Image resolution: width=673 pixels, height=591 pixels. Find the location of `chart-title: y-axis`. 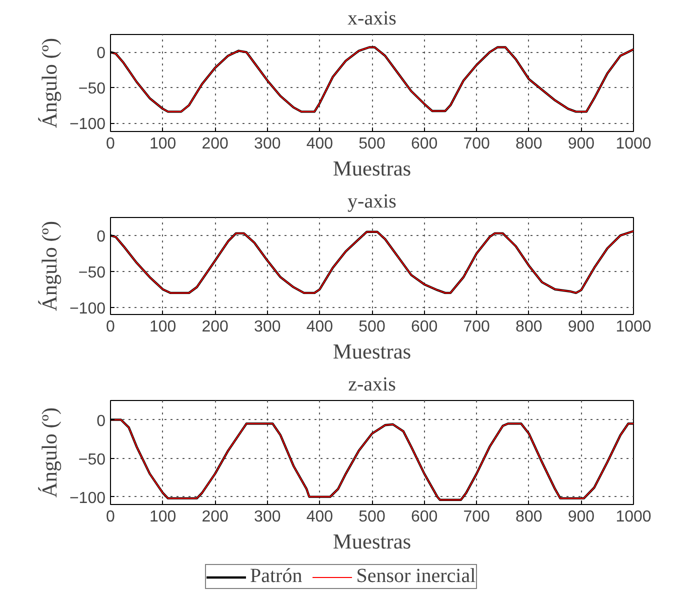

chart-title: y-axis is located at coordinates (372, 201).